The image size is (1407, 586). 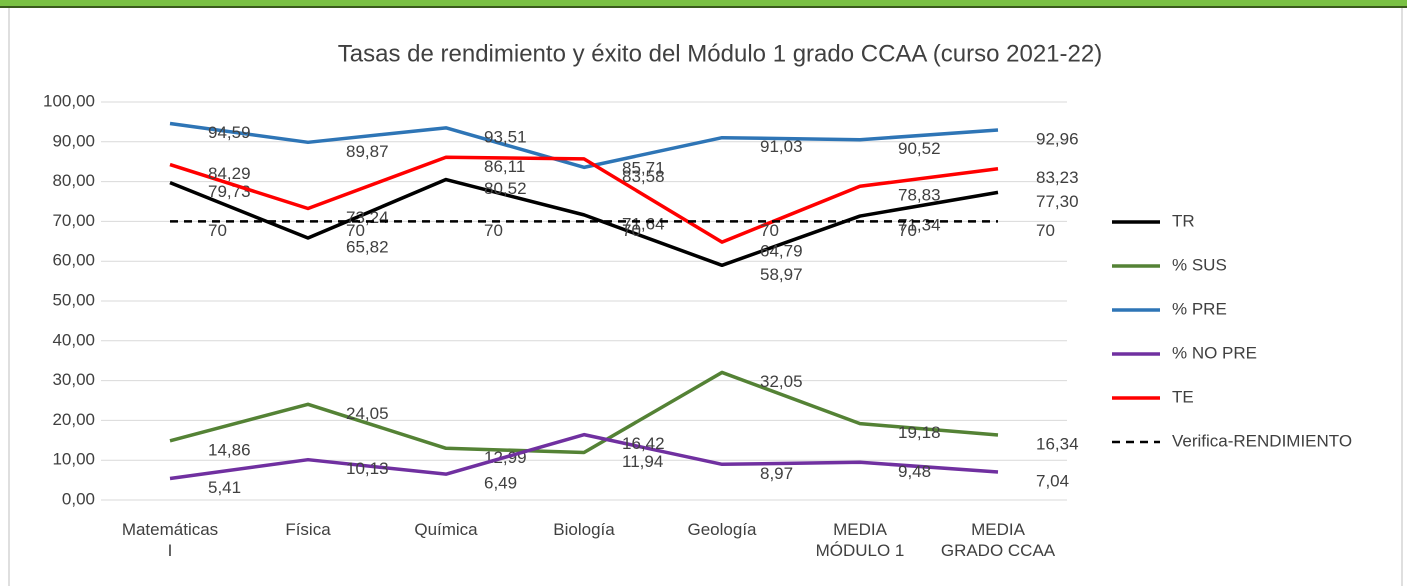 I want to click on y-tick-label: 100,00, so click(x=69, y=100).